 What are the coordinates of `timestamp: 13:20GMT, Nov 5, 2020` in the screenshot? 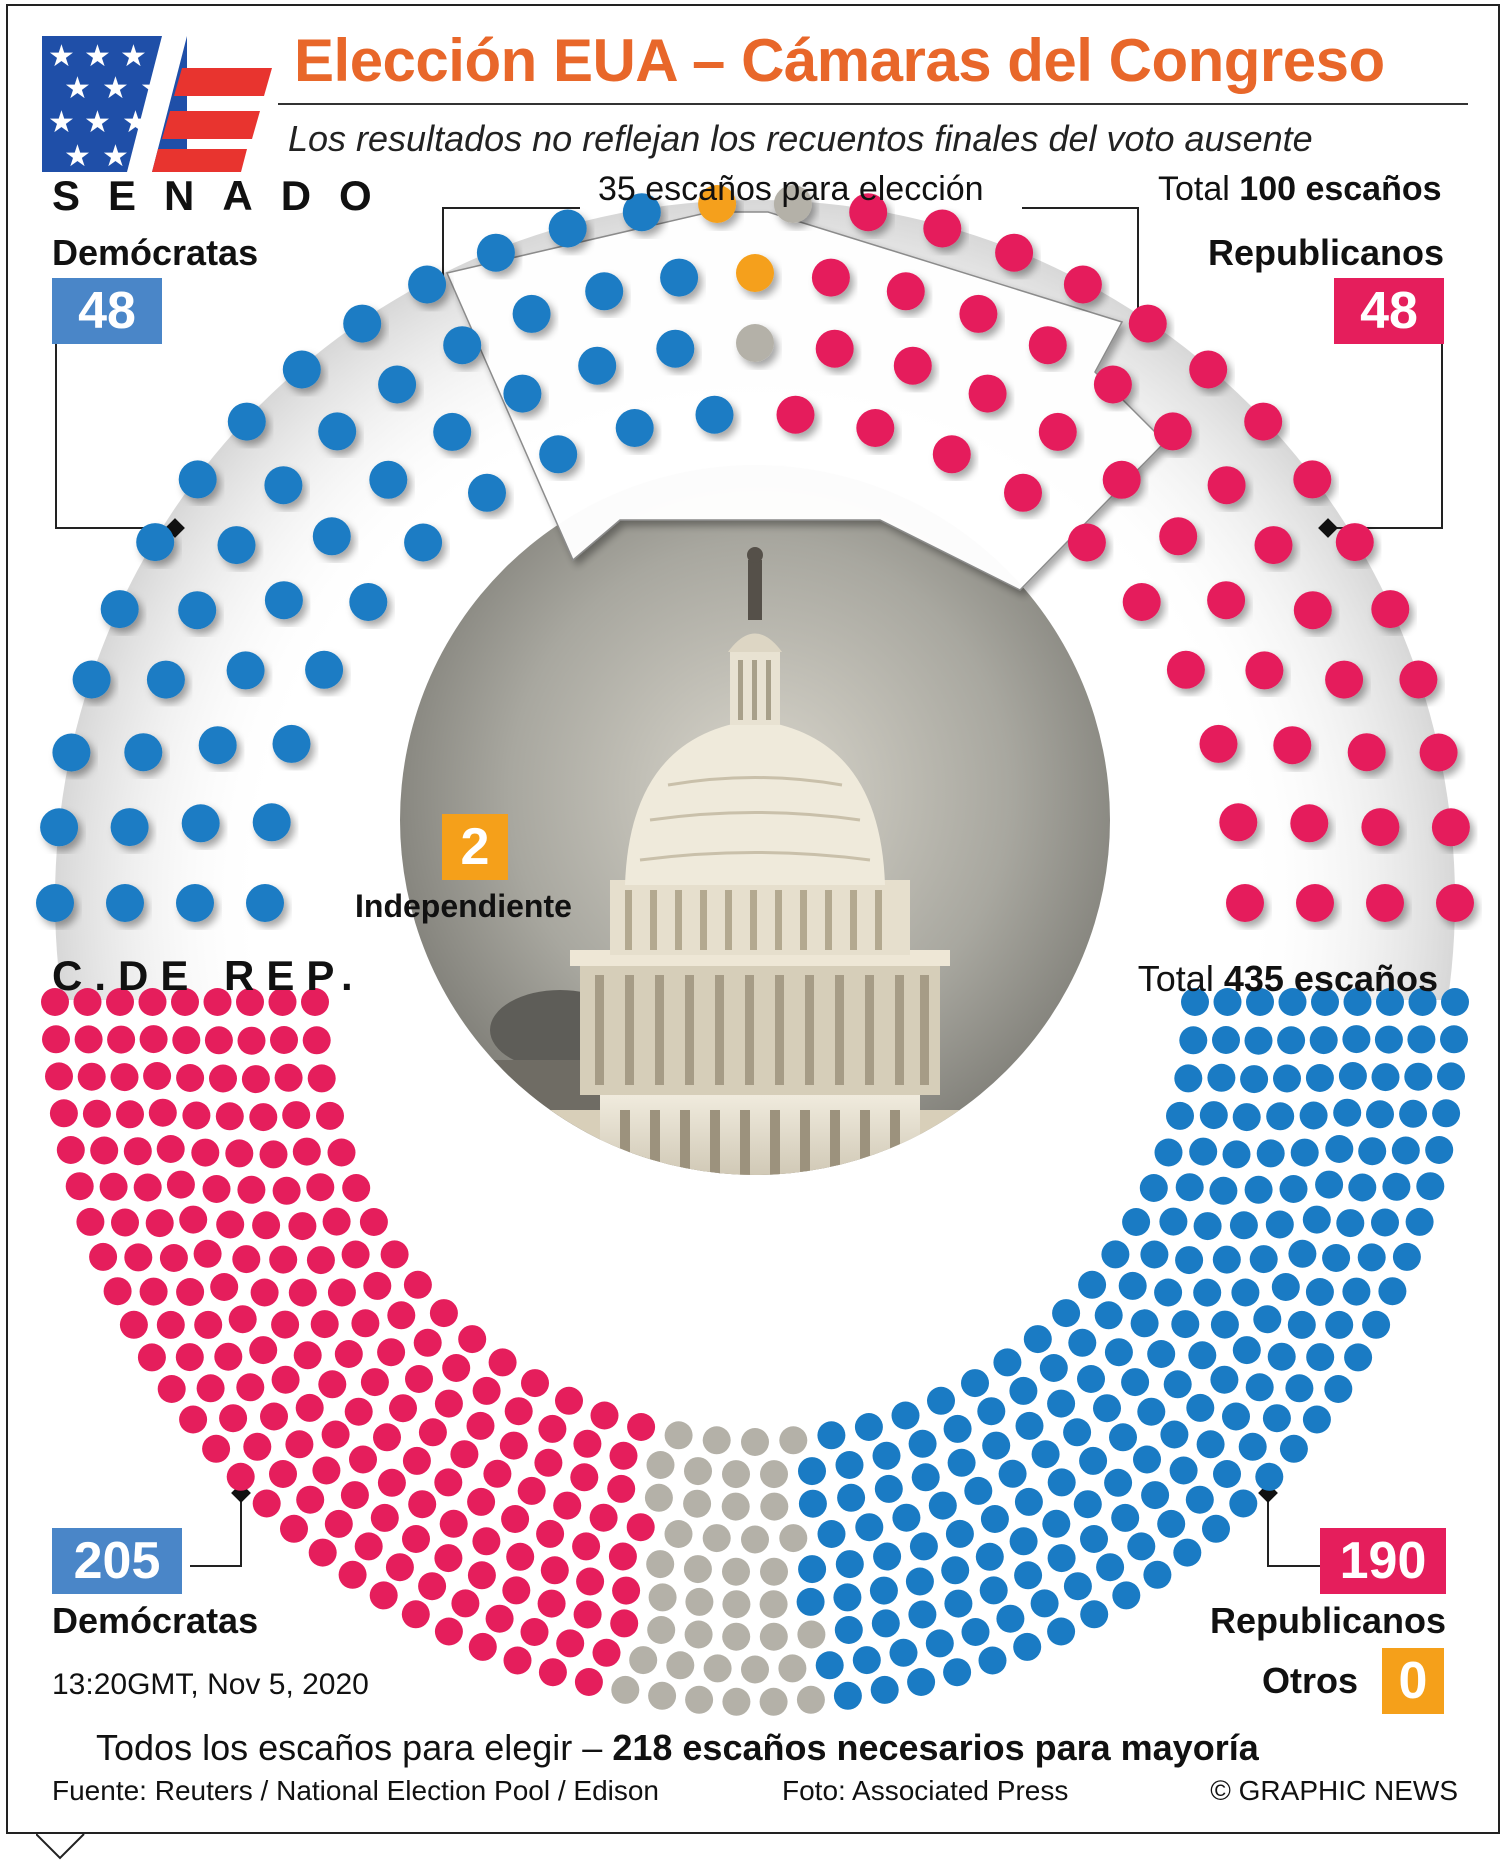 It's located at (210, 1684).